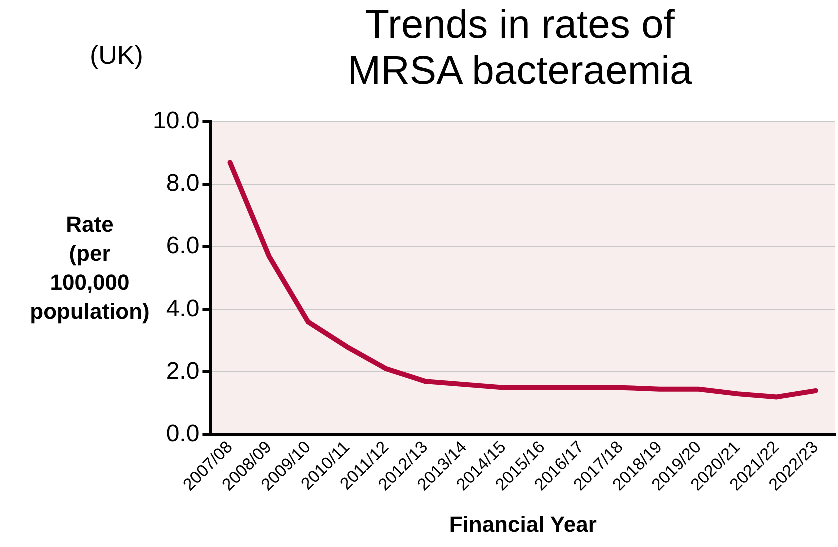 The height and width of the screenshot is (547, 838). I want to click on chart-subtitle: (UK), so click(117, 55).